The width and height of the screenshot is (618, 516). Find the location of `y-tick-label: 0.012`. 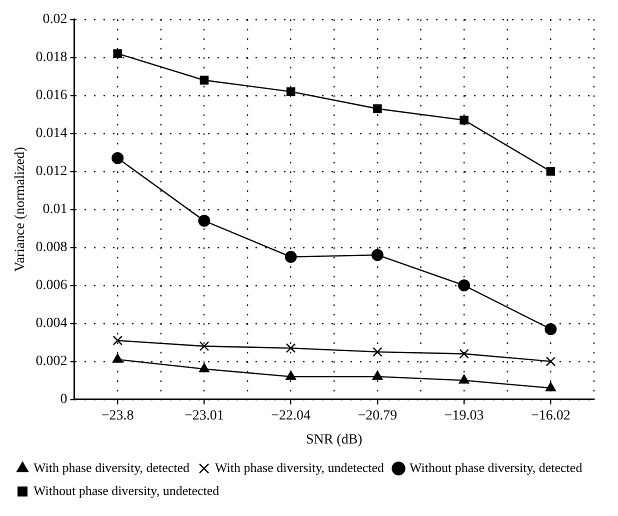

y-tick-label: 0.012 is located at coordinates (52, 172).